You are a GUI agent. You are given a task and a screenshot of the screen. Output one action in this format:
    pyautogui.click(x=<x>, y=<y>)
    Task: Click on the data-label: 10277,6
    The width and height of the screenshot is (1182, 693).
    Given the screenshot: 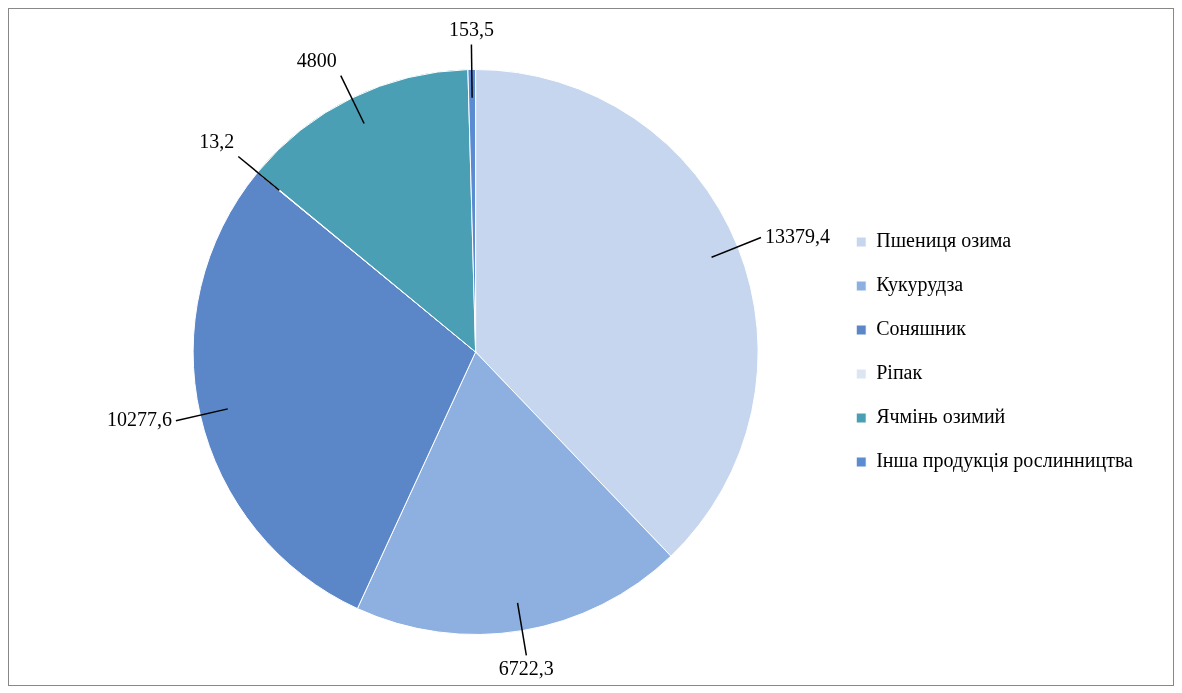 What is the action you would take?
    pyautogui.click(x=139, y=419)
    